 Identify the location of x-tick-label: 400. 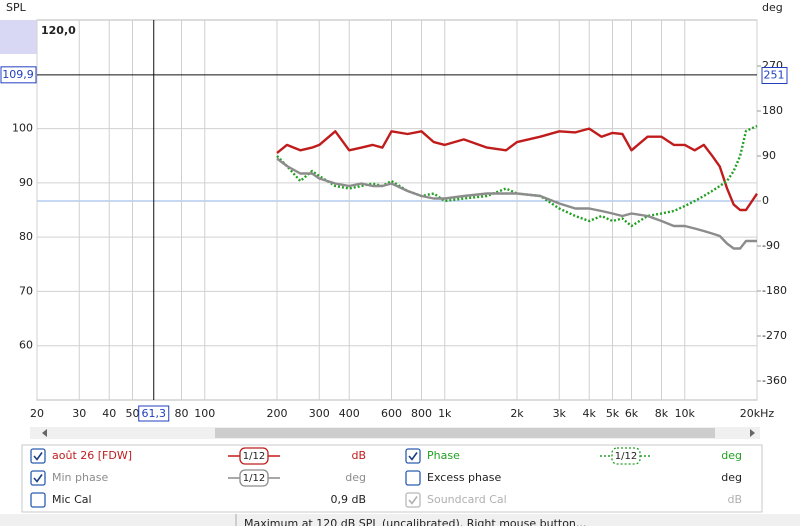
(349, 413).